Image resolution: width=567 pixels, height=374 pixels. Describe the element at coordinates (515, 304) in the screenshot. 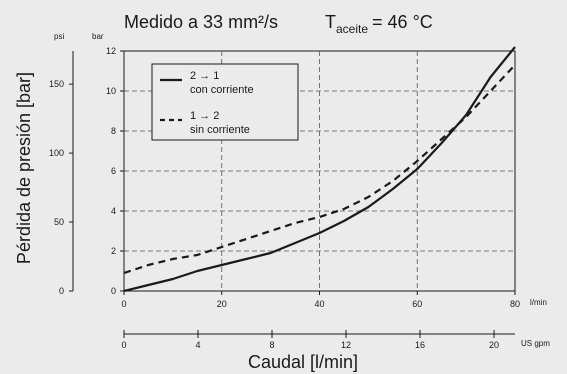

I see `x-tick-label: 80` at that location.